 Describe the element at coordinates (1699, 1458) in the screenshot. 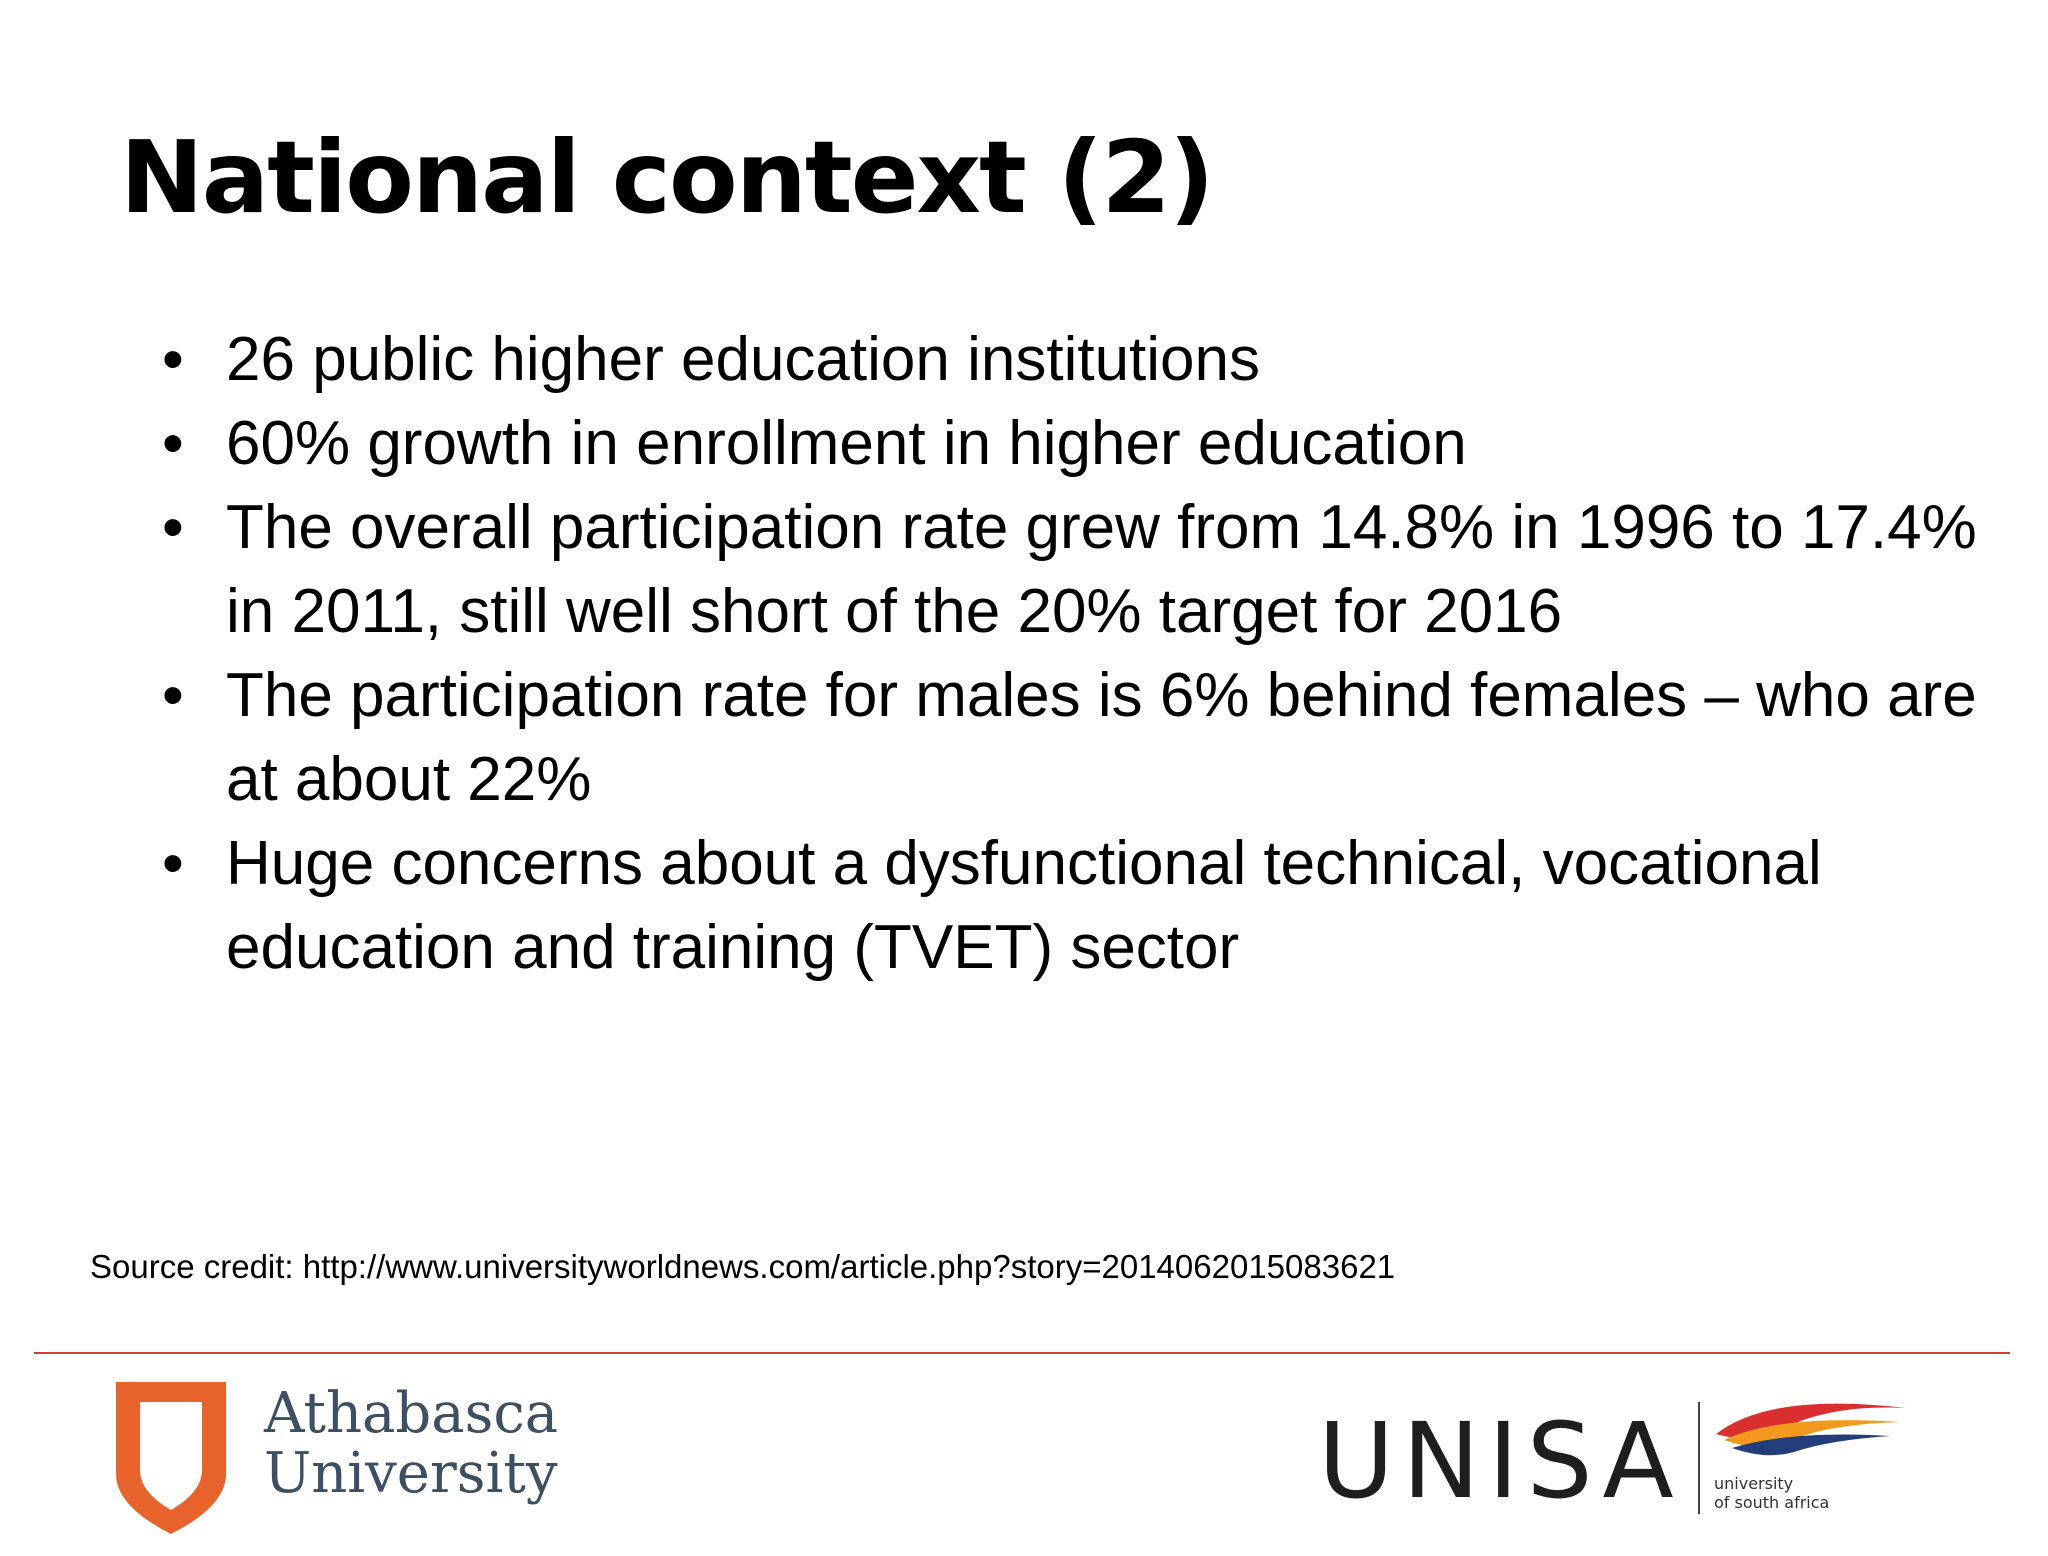

I see `unisa-divider` at that location.